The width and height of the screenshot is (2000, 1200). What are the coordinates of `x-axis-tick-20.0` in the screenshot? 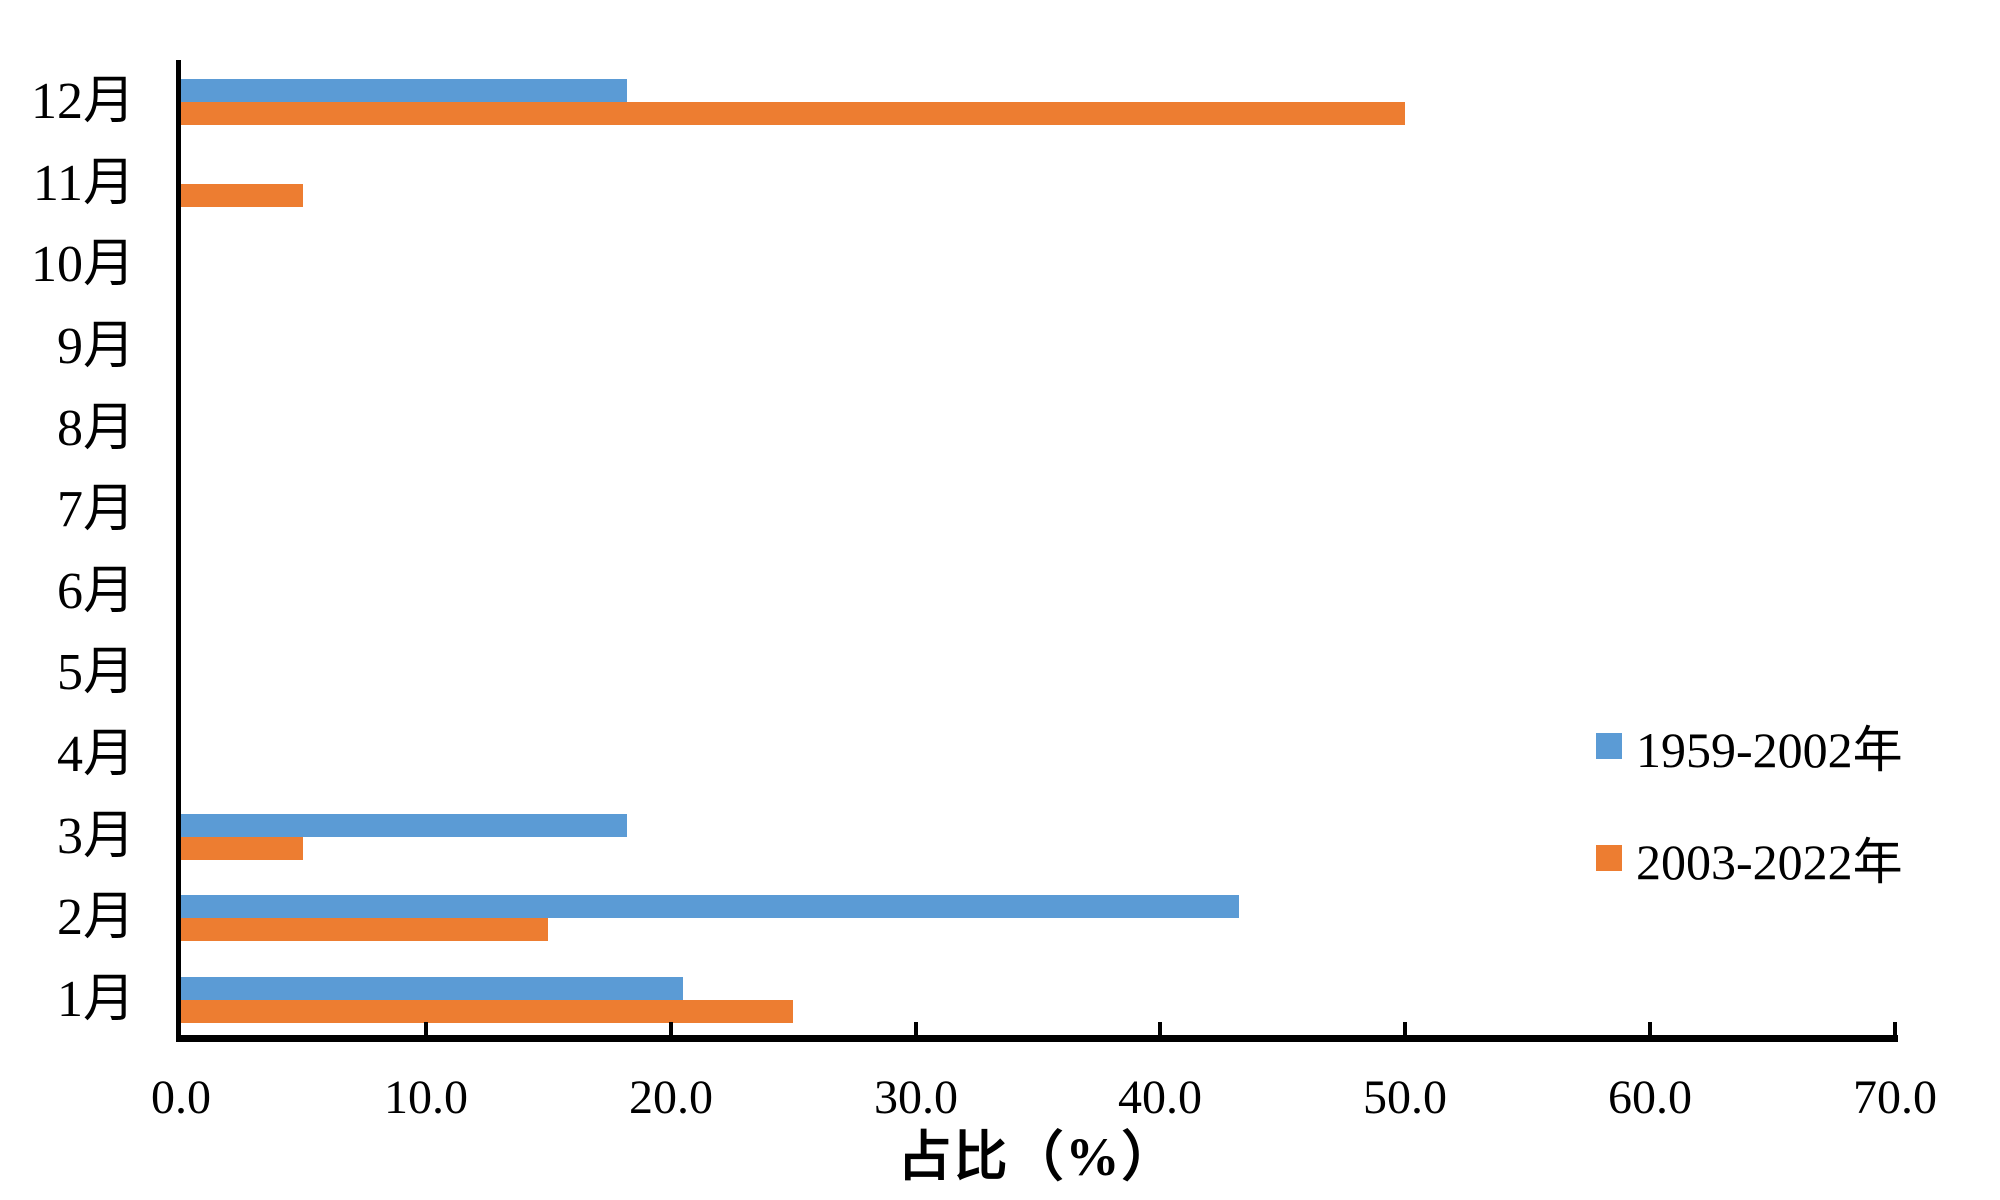 It's located at (671, 1028).